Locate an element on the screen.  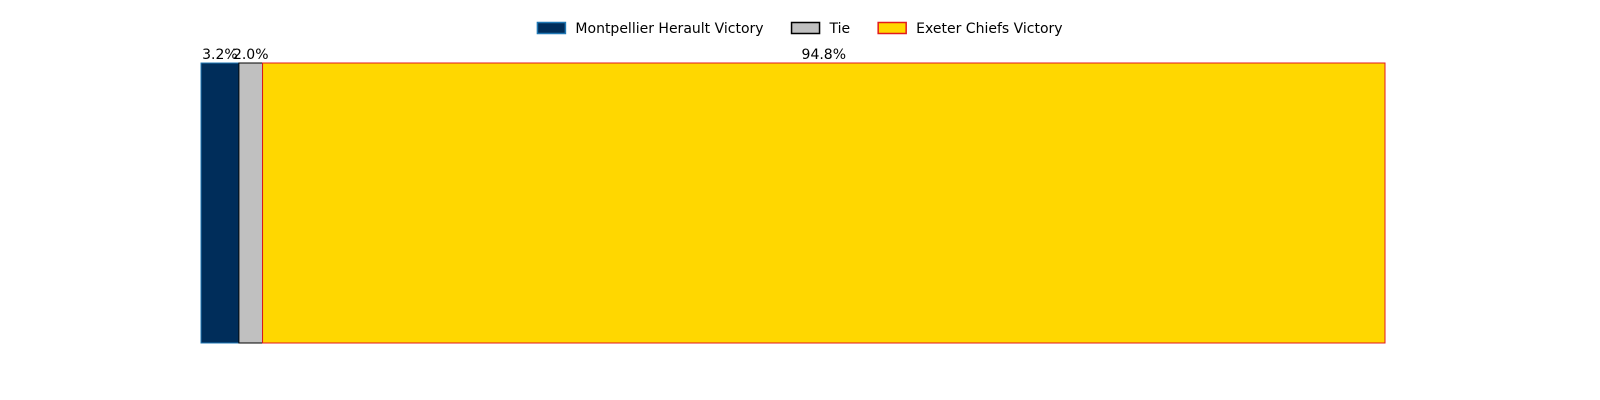
bar-segment-montpellier-herault-victory is located at coordinates (220, 203).